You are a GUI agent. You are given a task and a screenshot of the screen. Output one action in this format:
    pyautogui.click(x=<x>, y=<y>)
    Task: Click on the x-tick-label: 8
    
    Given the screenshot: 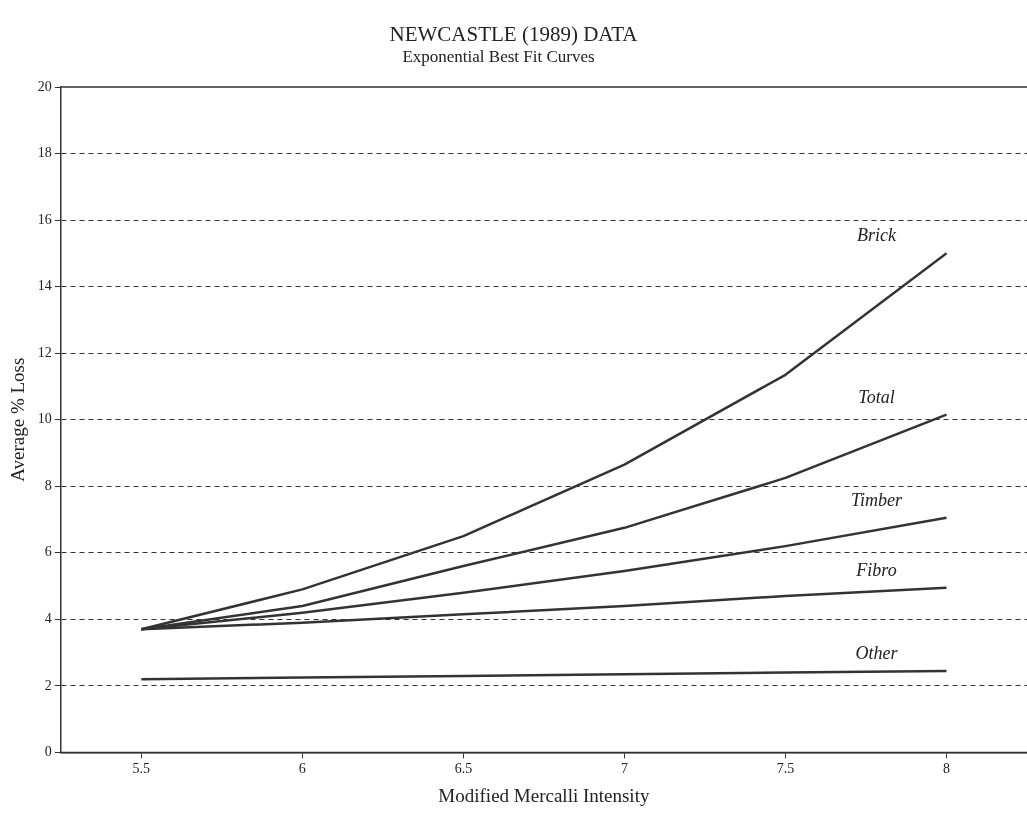 What is the action you would take?
    pyautogui.click(x=946, y=769)
    